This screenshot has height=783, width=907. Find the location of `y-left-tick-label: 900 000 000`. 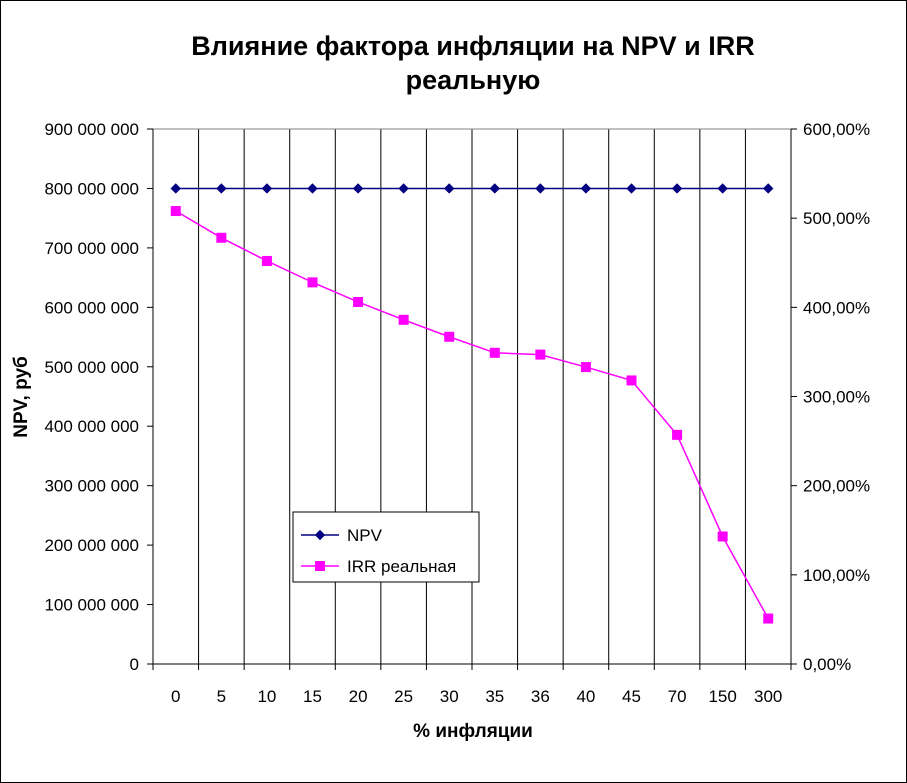

y-left-tick-label: 900 000 000 is located at coordinates (91, 129).